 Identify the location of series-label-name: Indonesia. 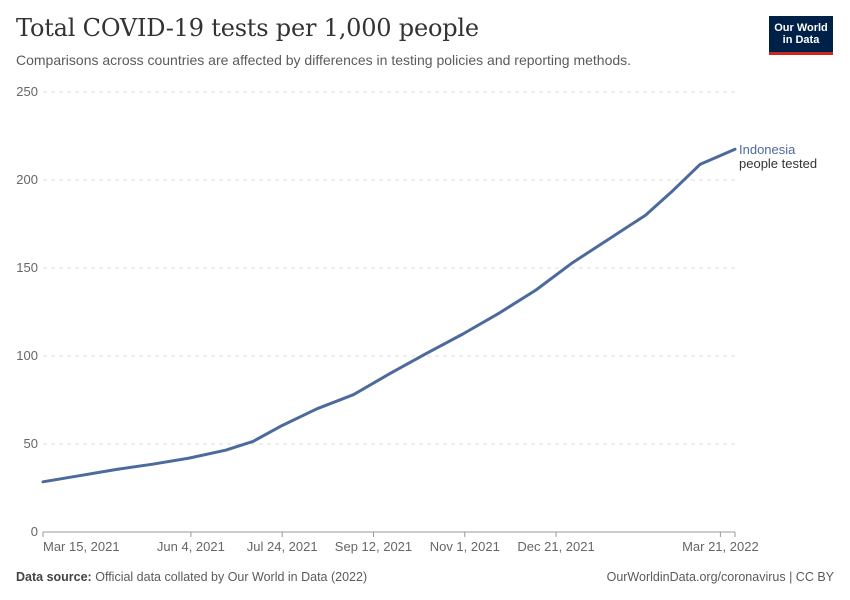
(767, 149).